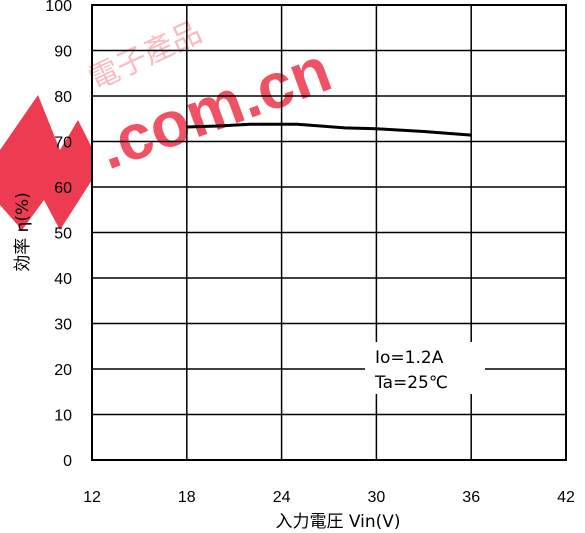 The width and height of the screenshot is (585, 533). I want to click on x-tick-label: 18, so click(187, 497).